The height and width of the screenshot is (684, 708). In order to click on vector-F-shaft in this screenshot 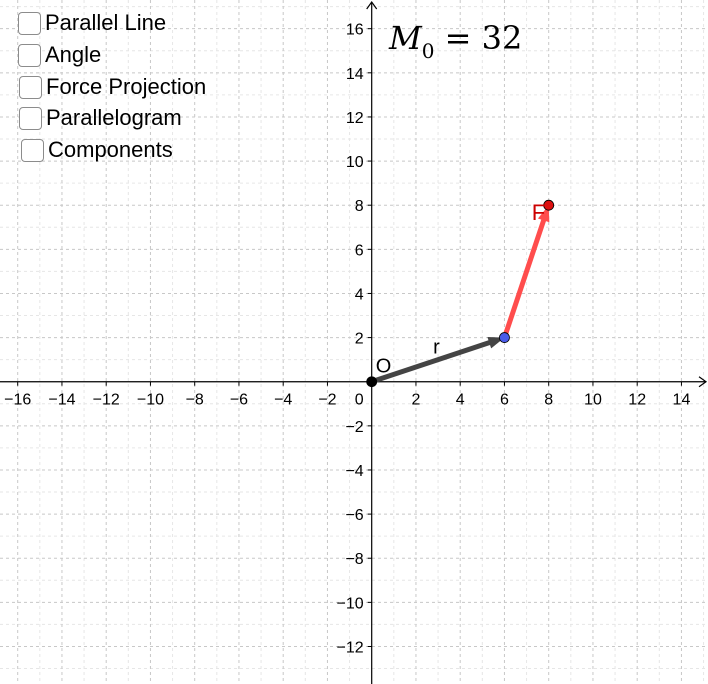, I will do `click(524, 279)`.